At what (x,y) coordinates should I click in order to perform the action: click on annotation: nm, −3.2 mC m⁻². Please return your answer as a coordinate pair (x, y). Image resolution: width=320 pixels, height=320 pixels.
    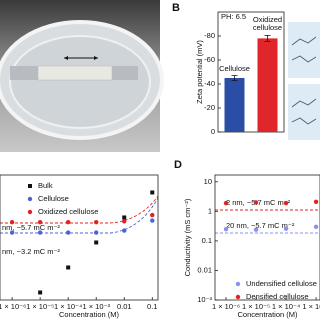
    Looking at the image, I should click on (31, 251).